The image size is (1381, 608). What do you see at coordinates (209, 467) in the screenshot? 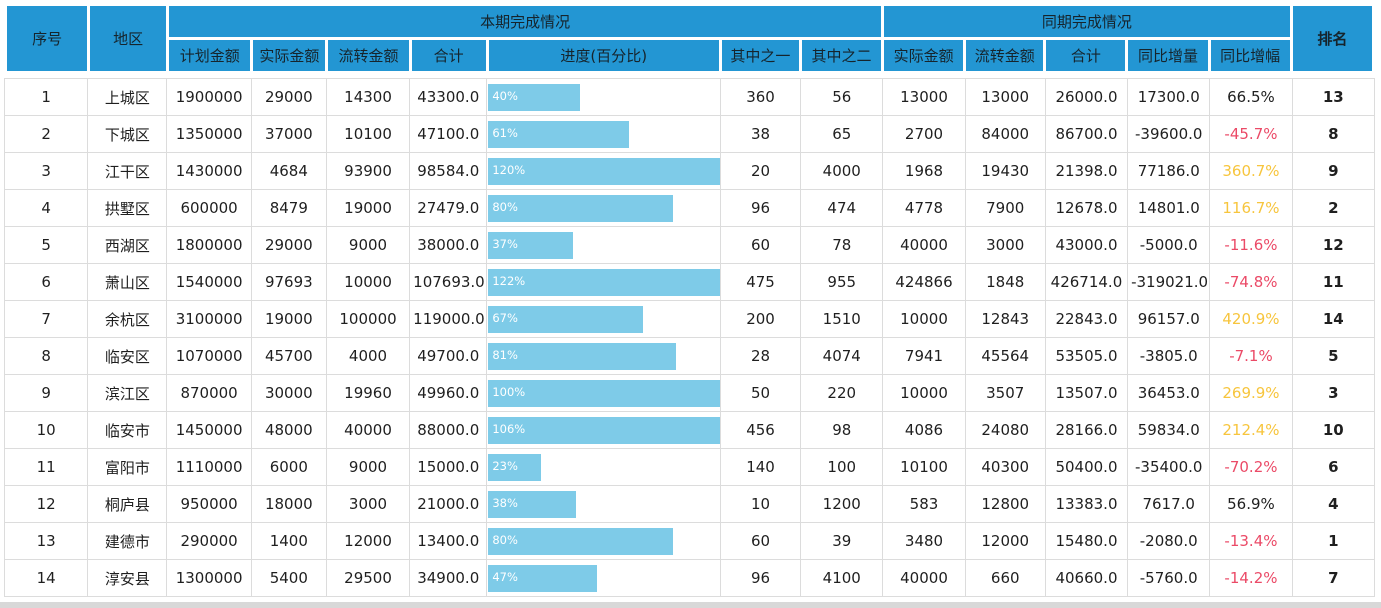
I see `cell-plan-amount: 1110000` at bounding box center [209, 467].